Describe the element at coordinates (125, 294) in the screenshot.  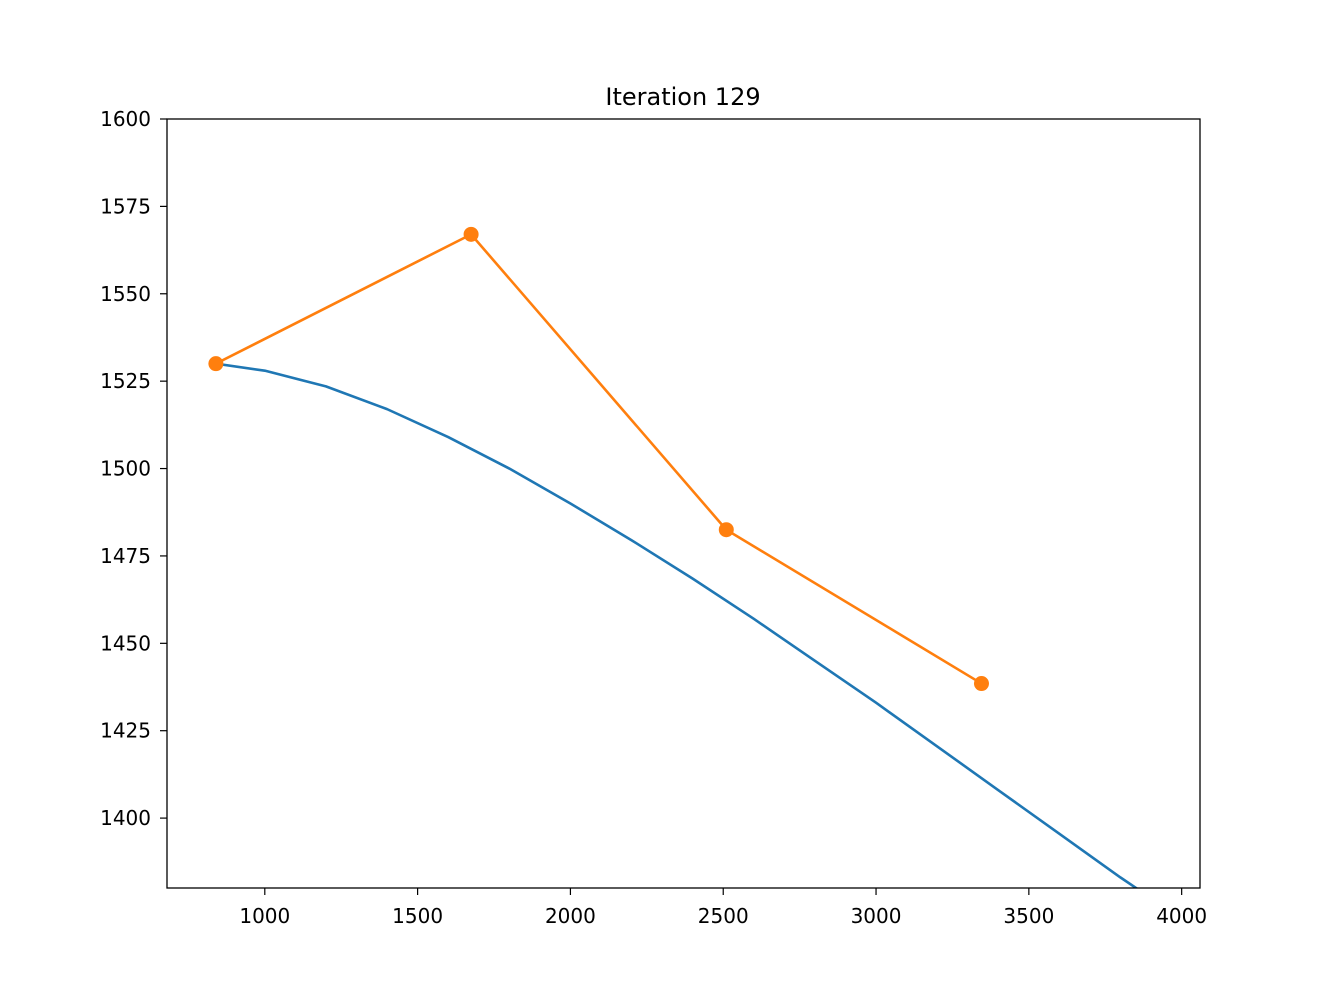
I see `y-tick-label: 1550` at that location.